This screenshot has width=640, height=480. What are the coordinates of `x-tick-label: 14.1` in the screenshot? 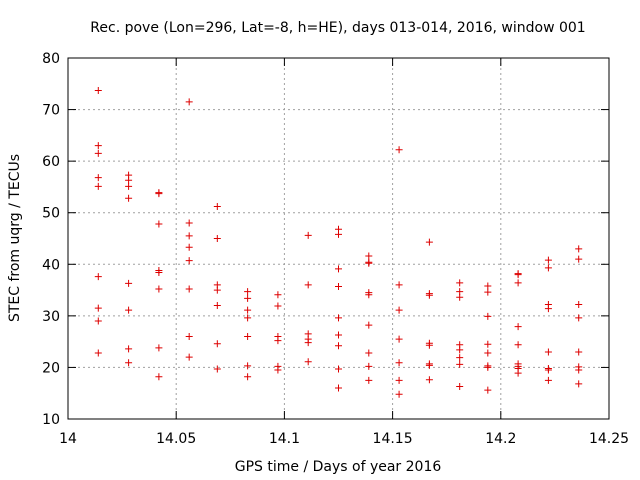 It's located at (284, 439).